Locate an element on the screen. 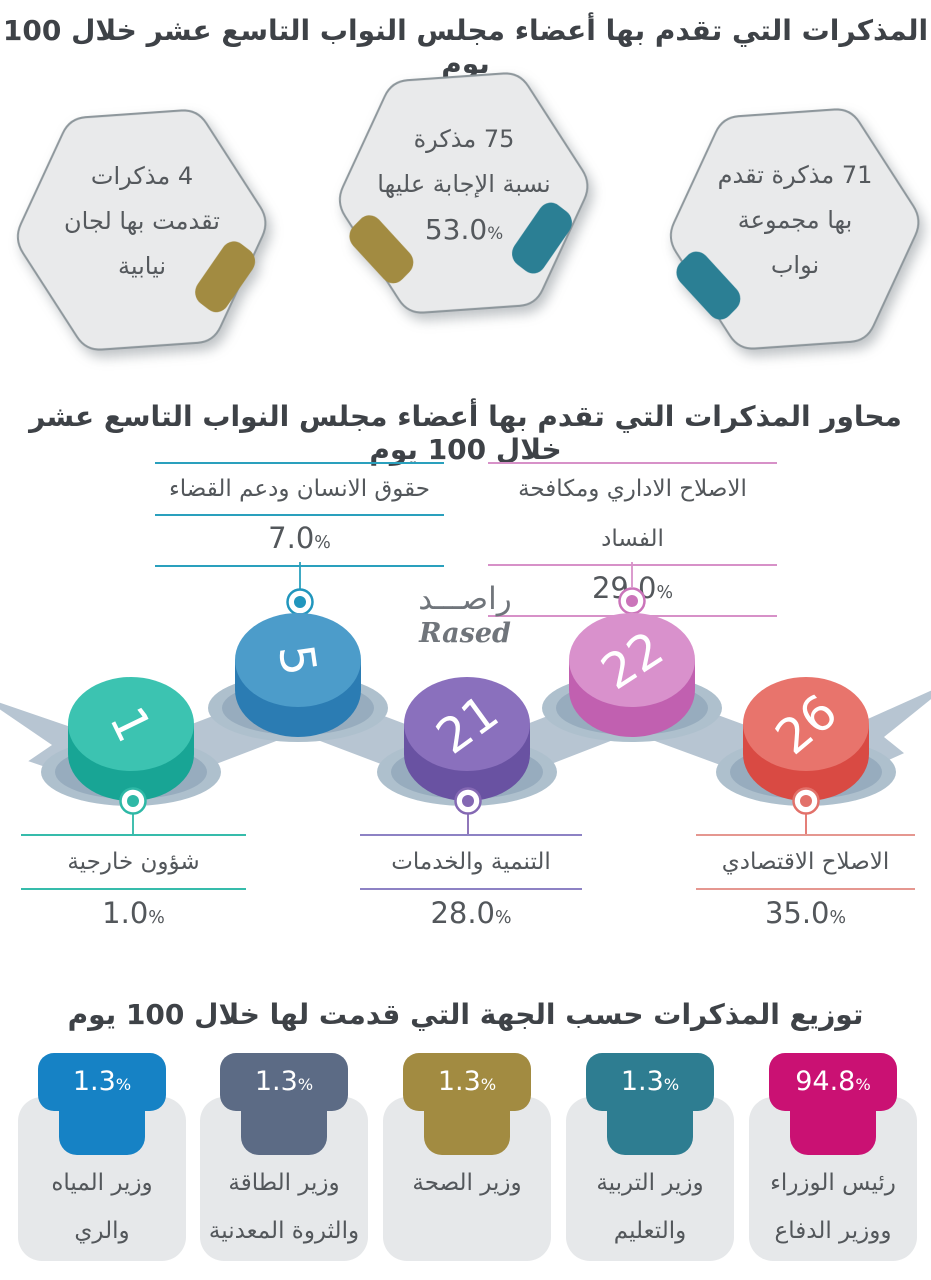 The image size is (931, 1280). recipient-card-health-minister: 1.3% وزير الصحة is located at coordinates (467, 1157).